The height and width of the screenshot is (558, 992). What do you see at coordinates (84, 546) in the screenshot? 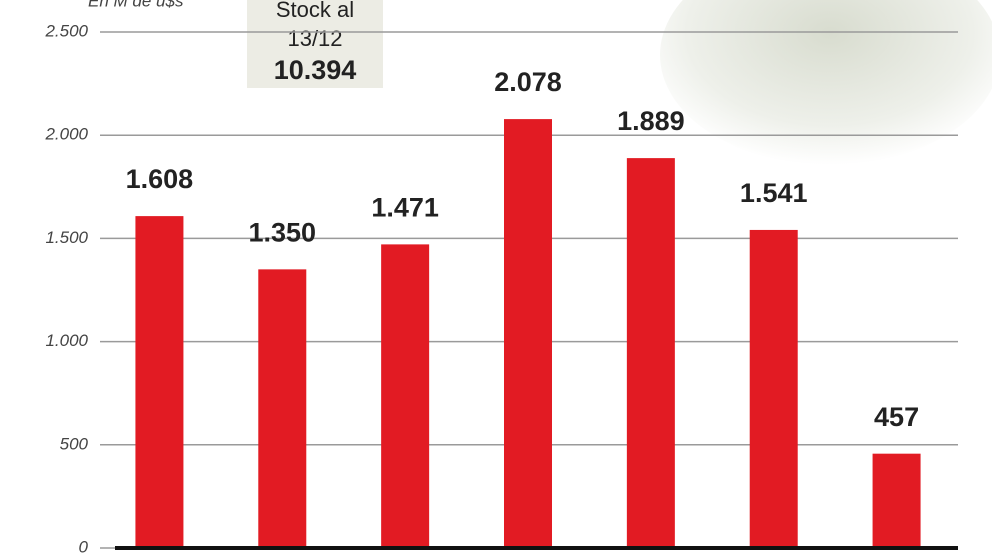
I see `y-tick-label: 0` at bounding box center [84, 546].